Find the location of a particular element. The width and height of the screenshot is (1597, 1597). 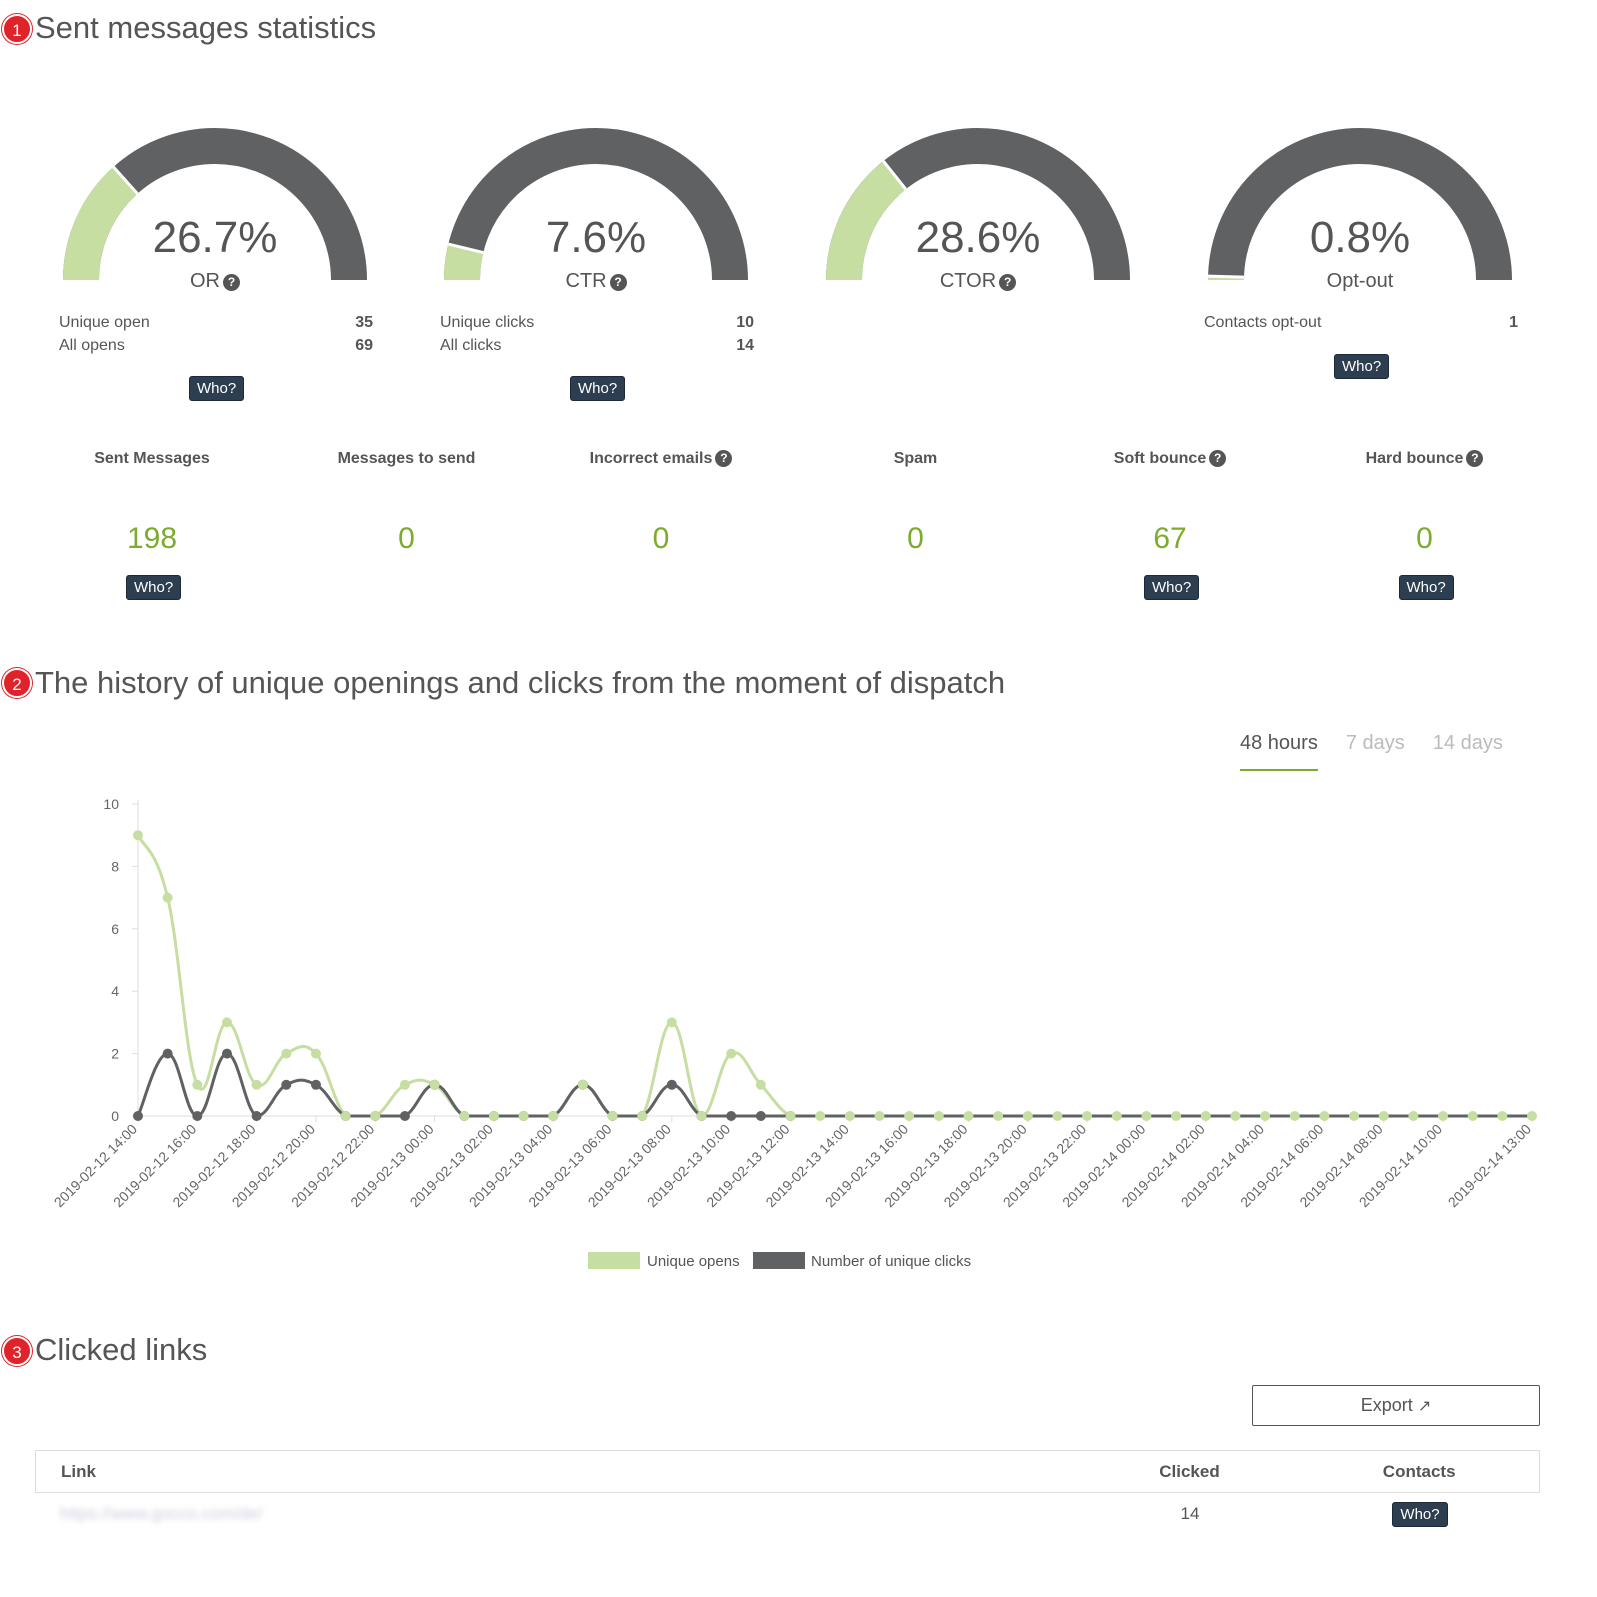

tab-7-days: 7 days is located at coordinates (1375, 743).